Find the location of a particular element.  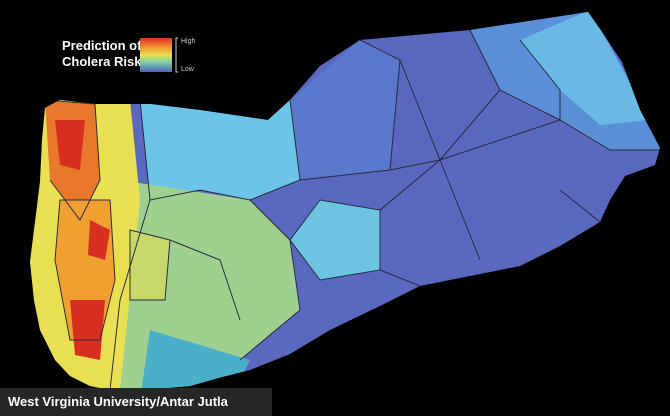

legend-low: Low is located at coordinates (188, 69).